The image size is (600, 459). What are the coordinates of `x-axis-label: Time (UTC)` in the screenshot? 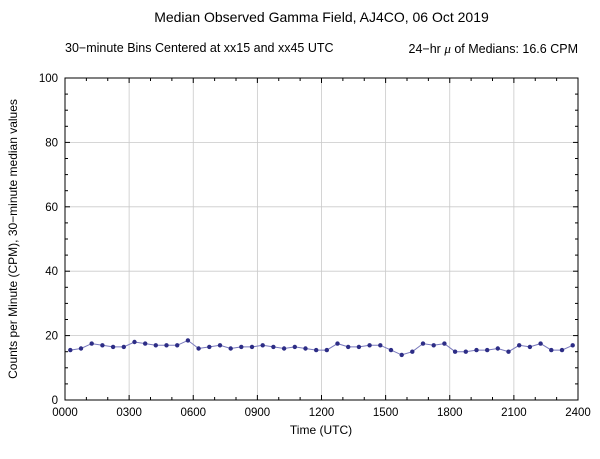 It's located at (321, 430).